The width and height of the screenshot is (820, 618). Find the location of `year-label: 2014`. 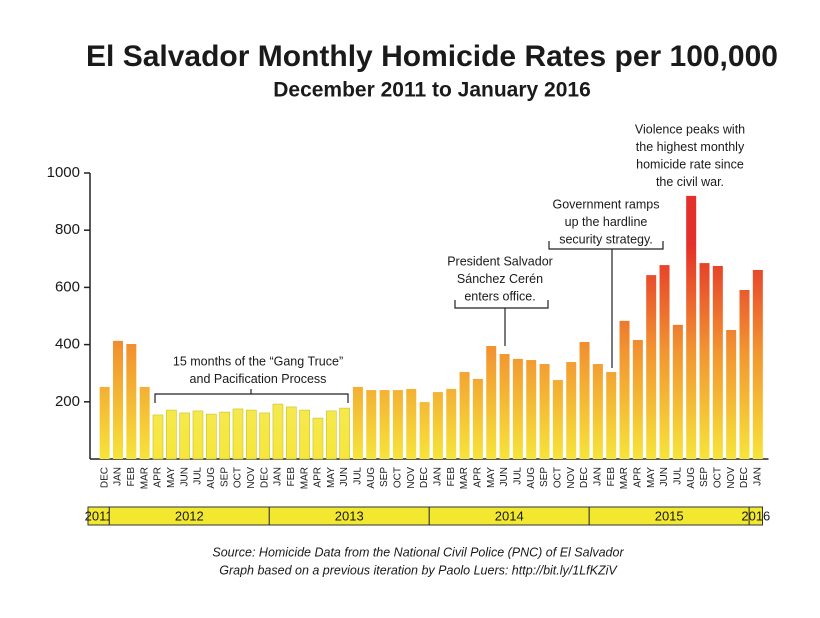

year-label: 2014 is located at coordinates (509, 515).